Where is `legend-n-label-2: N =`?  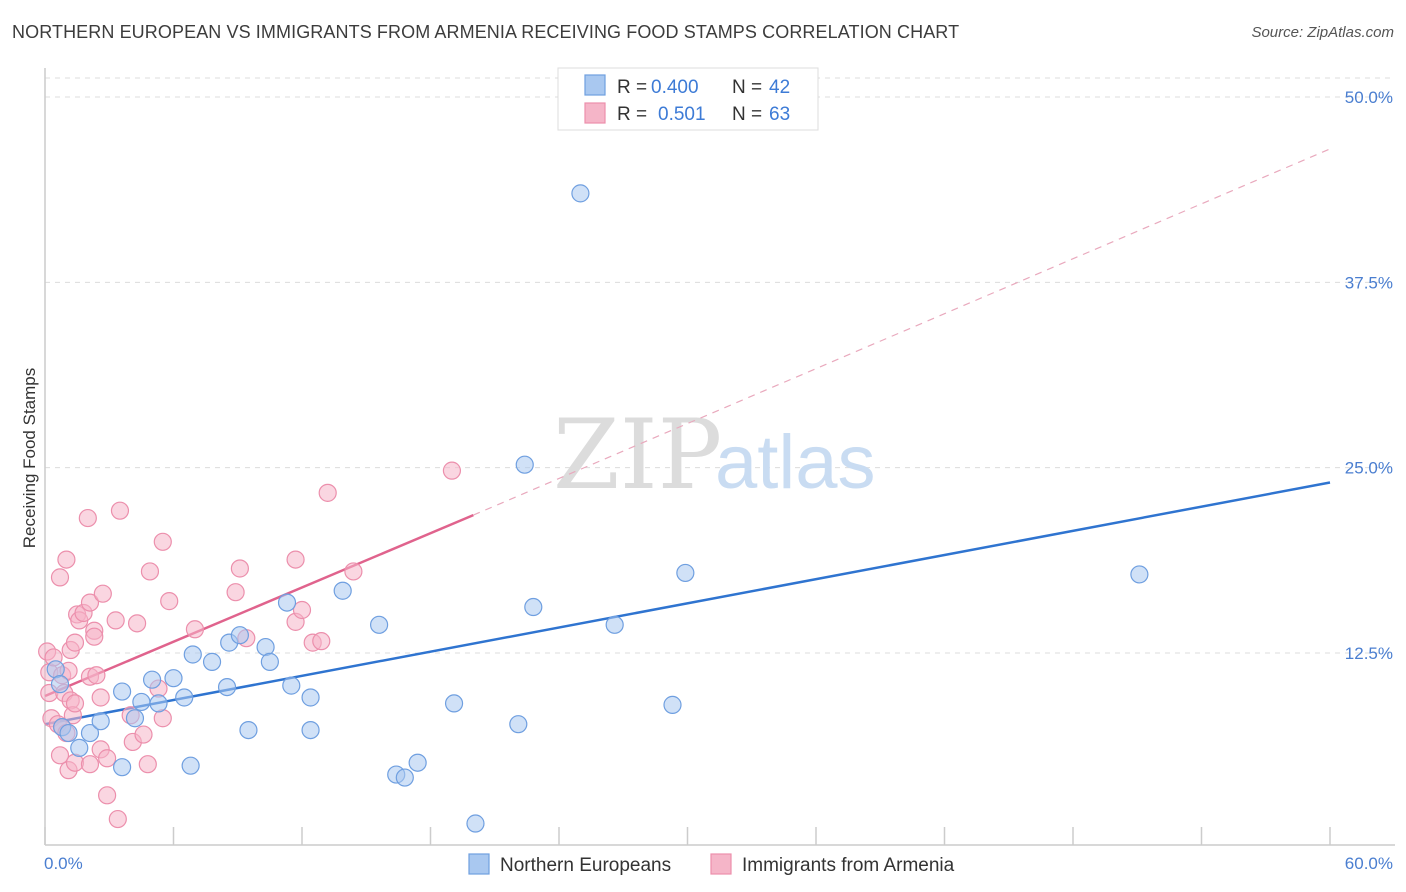
legend-n-label-2: N = is located at coordinates (747, 114).